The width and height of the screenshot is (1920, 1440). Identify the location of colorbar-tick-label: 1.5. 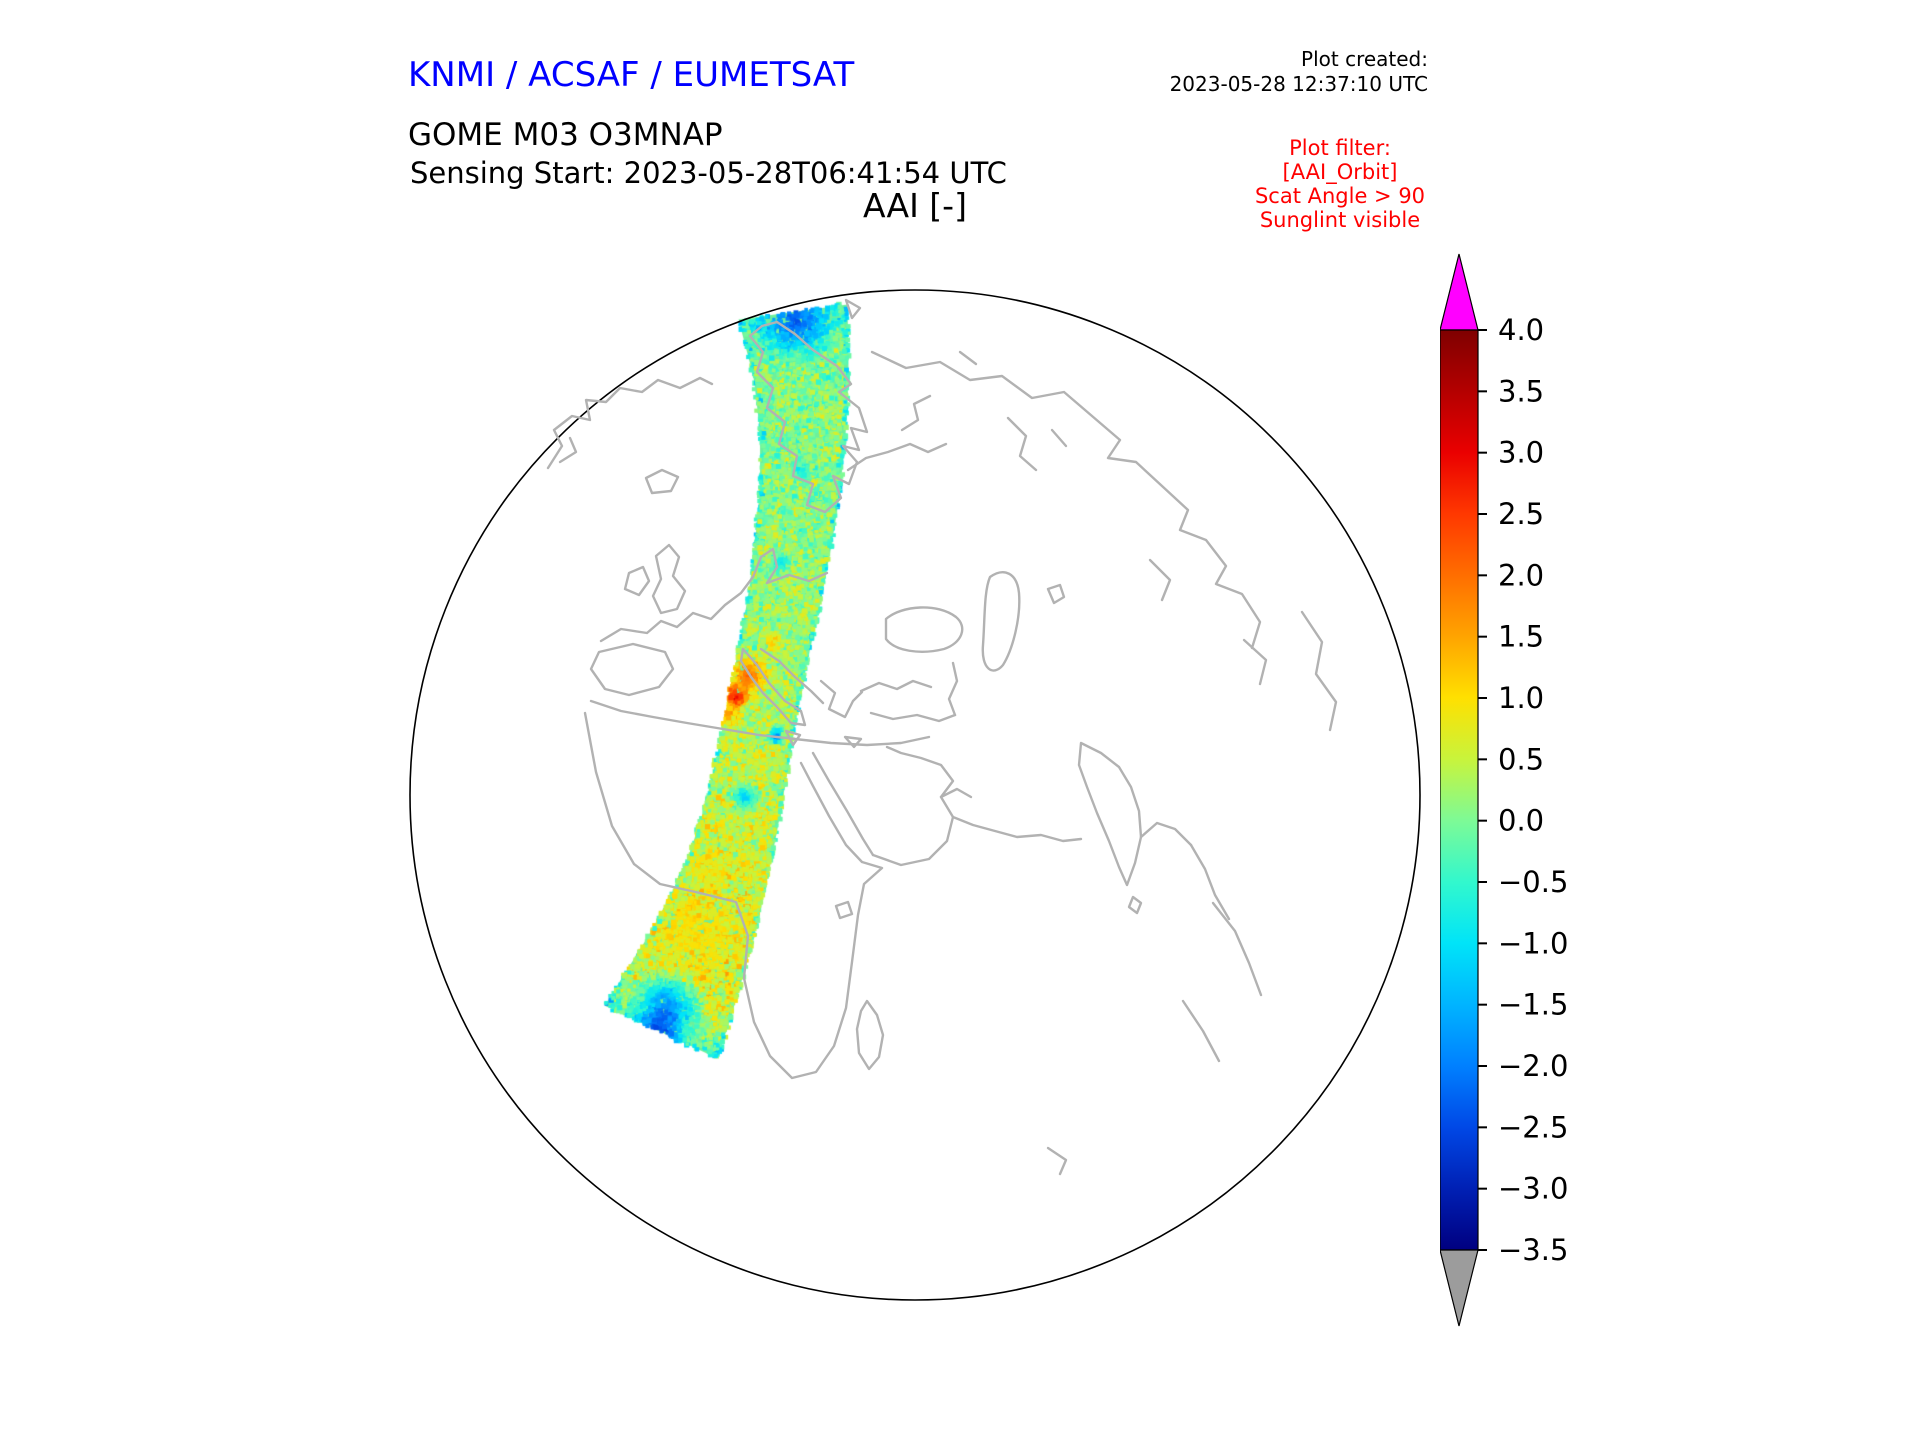
(1521, 637).